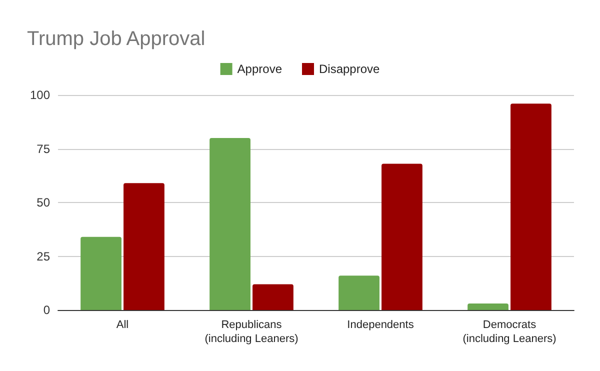  I want to click on legend-label: Approve, so click(259, 69).